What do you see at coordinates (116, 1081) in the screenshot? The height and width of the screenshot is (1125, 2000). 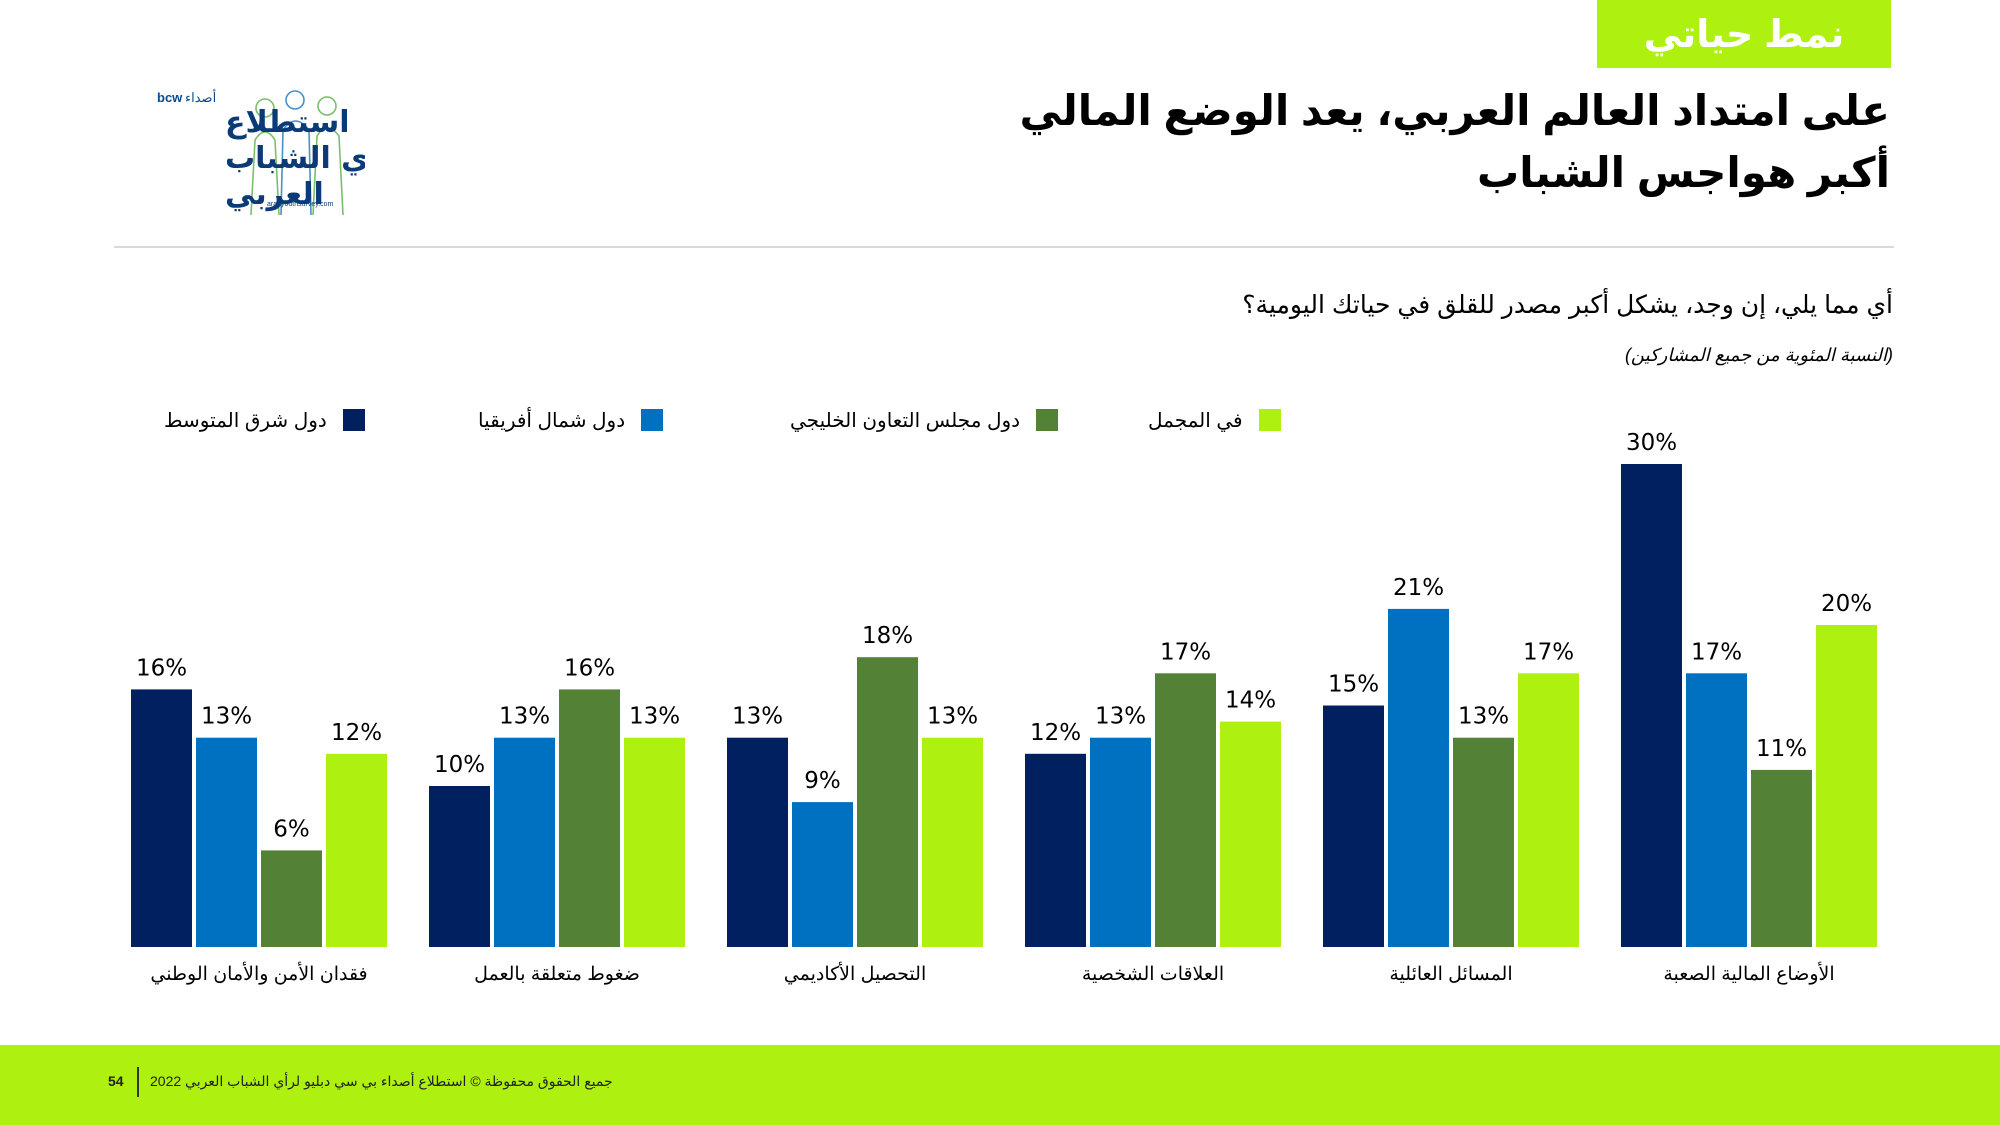 I see `page-number: 54` at bounding box center [116, 1081].